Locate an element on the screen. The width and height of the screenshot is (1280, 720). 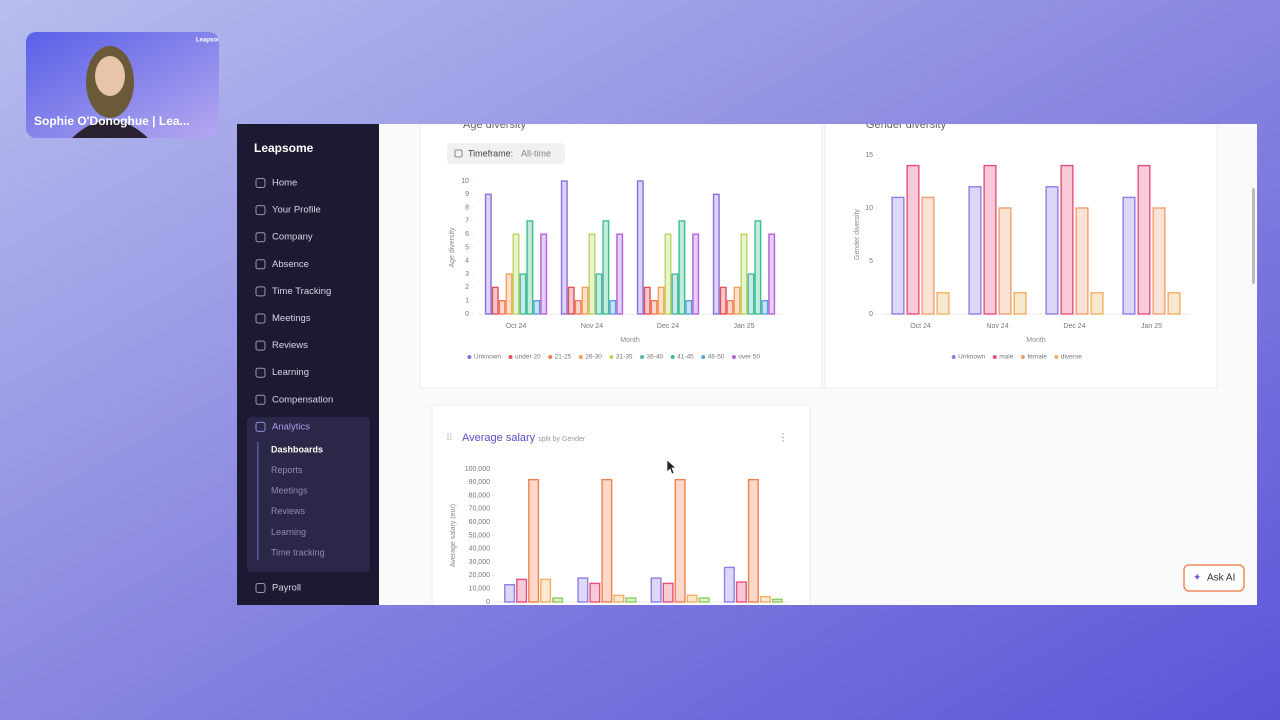
submenu-rule is located at coordinates (258, 501).